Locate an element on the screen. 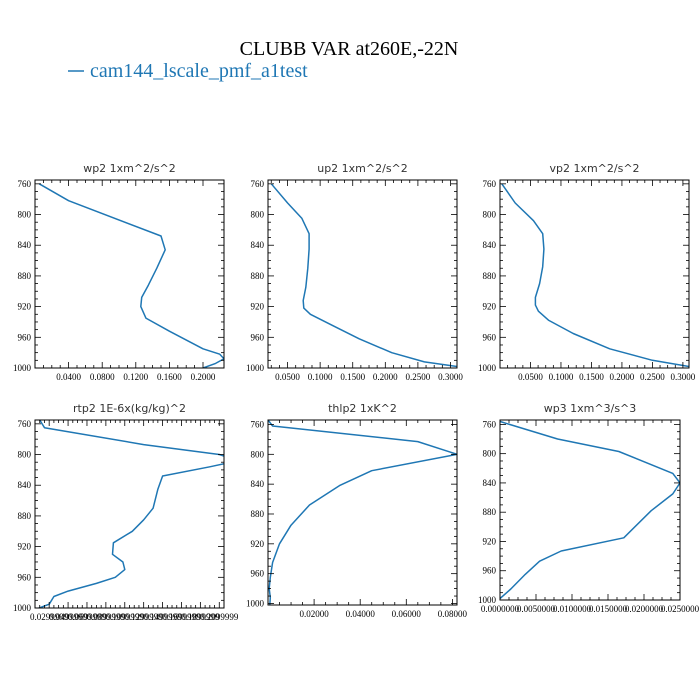 This screenshot has height=700, width=700. x-tick-label: 0.0299999 is located at coordinates (49, 617).